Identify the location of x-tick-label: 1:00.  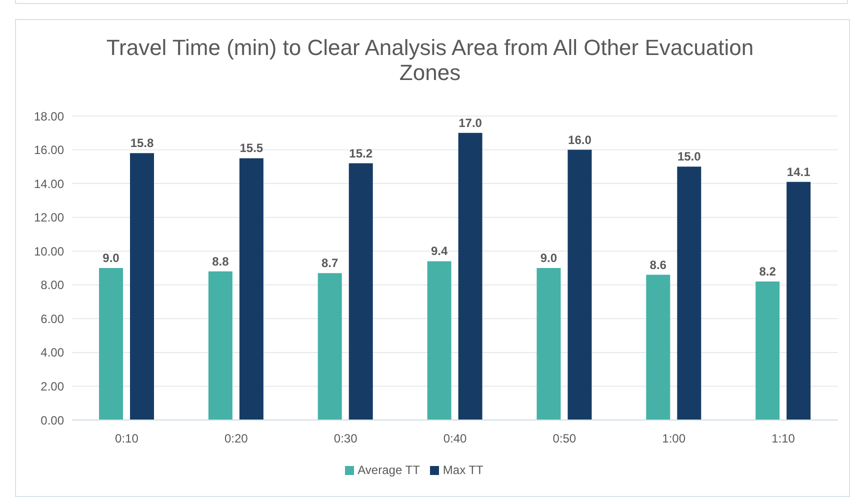
(674, 439).